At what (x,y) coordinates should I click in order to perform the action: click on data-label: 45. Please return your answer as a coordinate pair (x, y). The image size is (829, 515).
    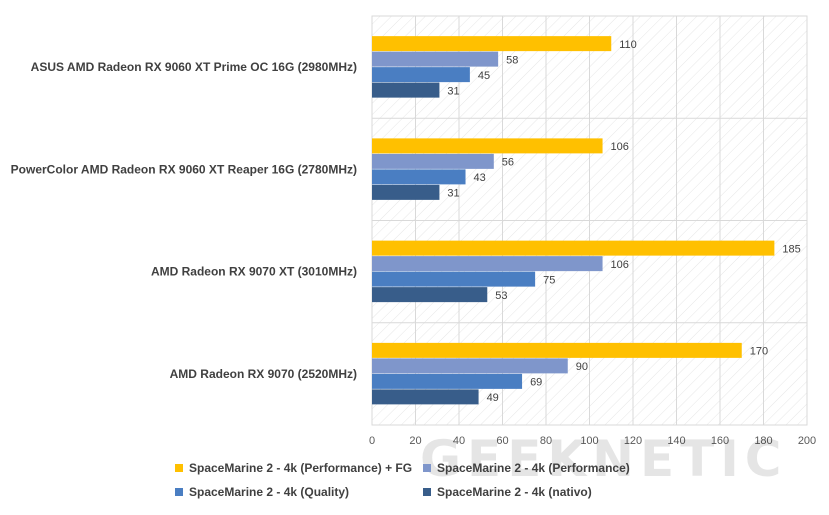
    Looking at the image, I should click on (484, 76).